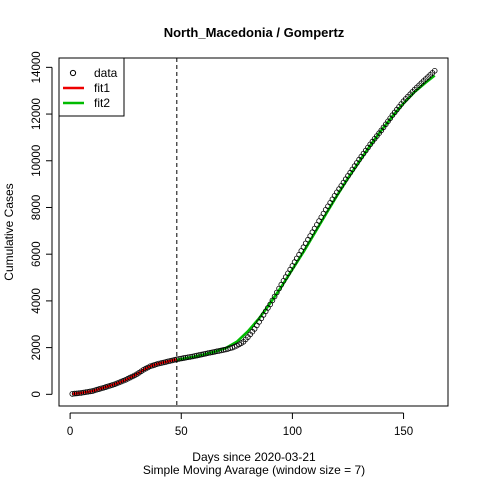  Describe the element at coordinates (181, 432) in the screenshot. I see `x-tick-label: 50` at that location.